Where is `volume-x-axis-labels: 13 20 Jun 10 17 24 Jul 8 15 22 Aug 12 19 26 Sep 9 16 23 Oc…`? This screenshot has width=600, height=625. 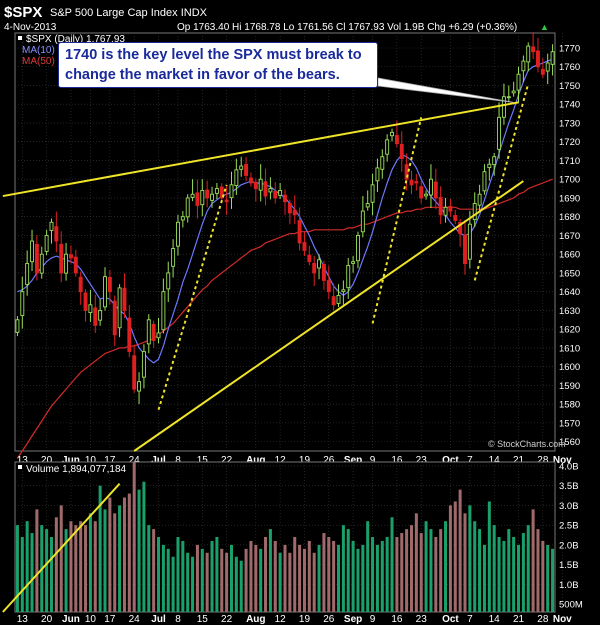
volume-x-axis-labels: 13 20 Jun 10 17 24 Jul 8 15 22 Aug 12 19 26 Sep 9 16 23 Oc… is located at coordinates (294, 619).